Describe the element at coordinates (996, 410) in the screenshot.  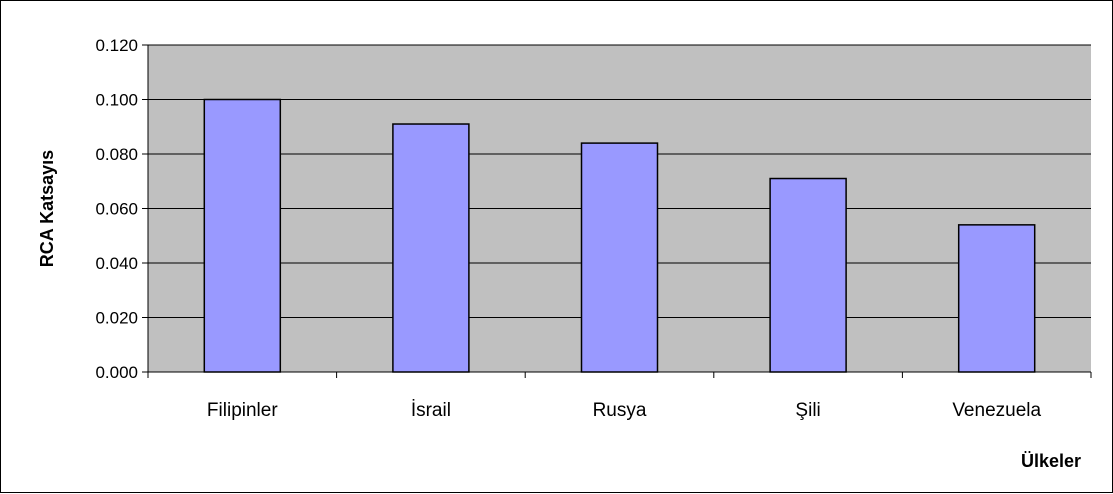
I see `x-tick-label: Venezuela` at that location.